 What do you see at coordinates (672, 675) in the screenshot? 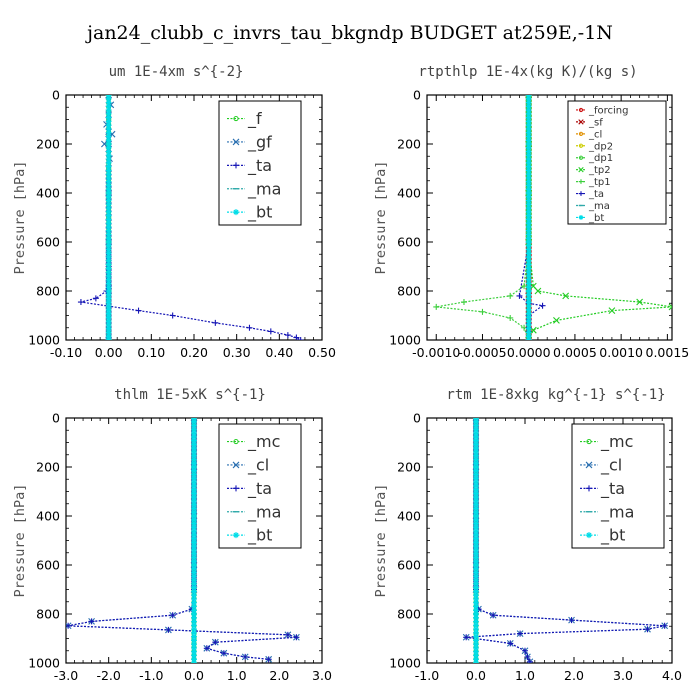
I see `x-tick-label: 4.0` at bounding box center [672, 675].